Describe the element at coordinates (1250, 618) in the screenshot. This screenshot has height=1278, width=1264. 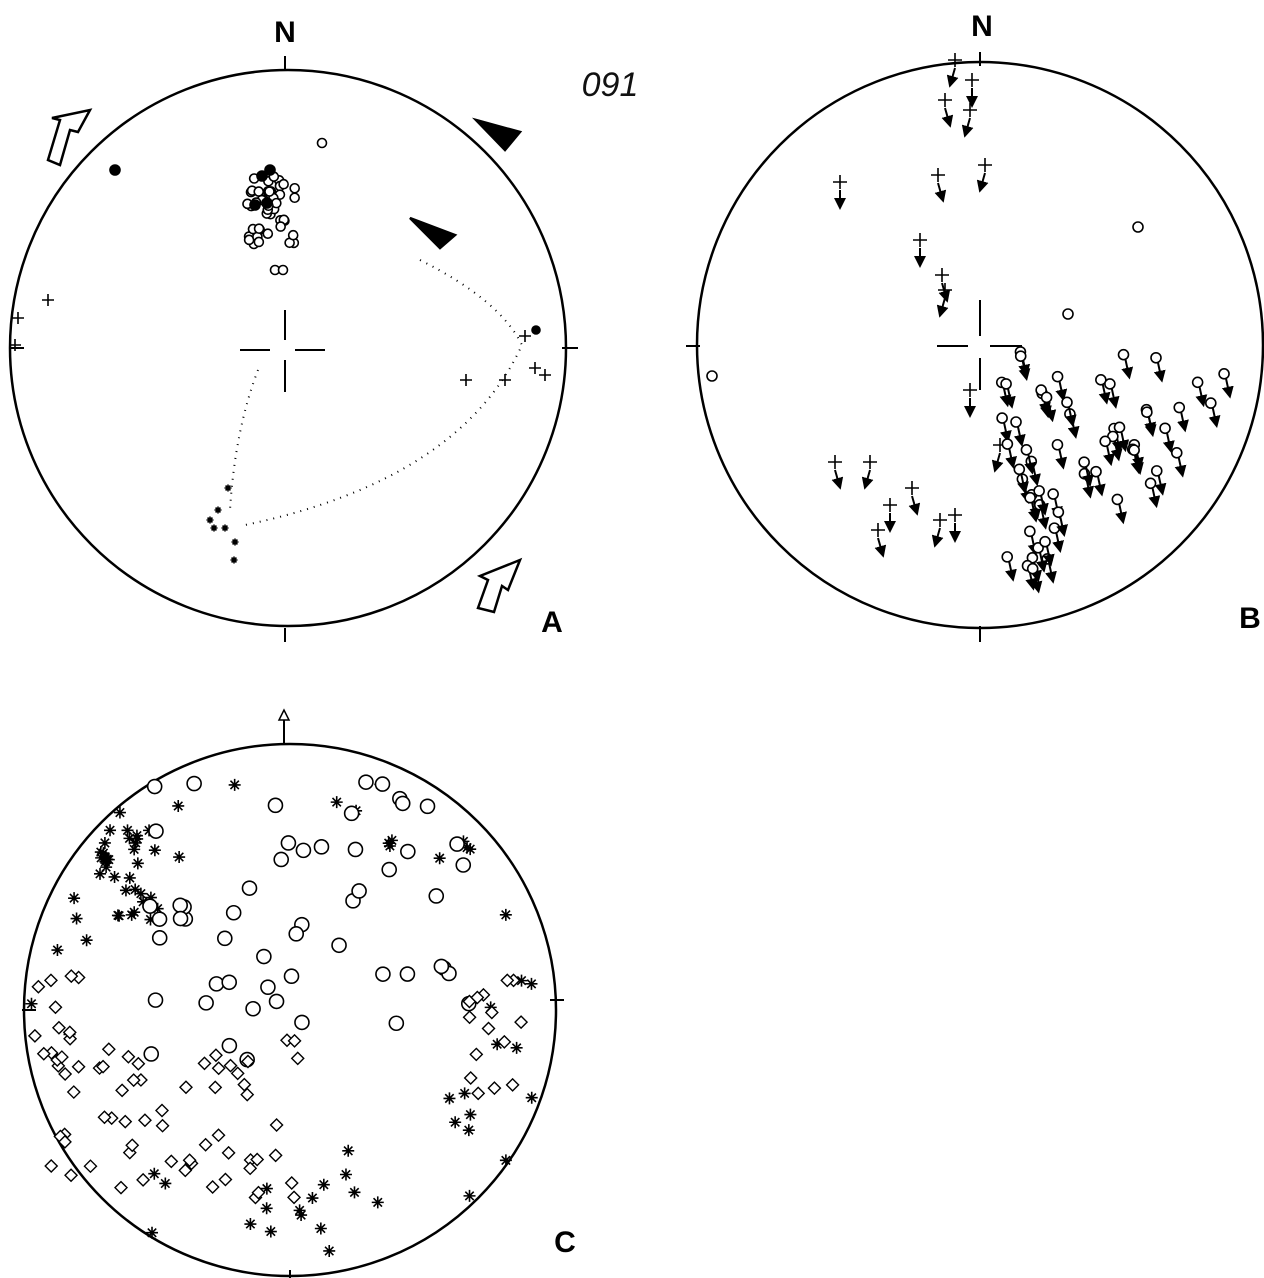
I see `panel-label: B` at that location.